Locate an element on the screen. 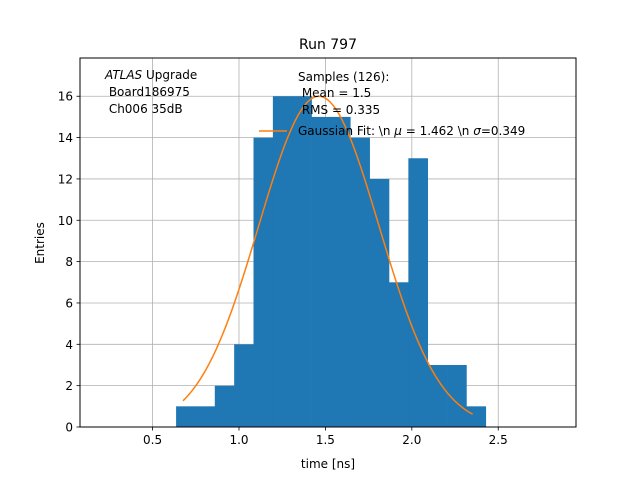 The width and height of the screenshot is (640, 480). y-tick-label: 12 is located at coordinates (65, 179).